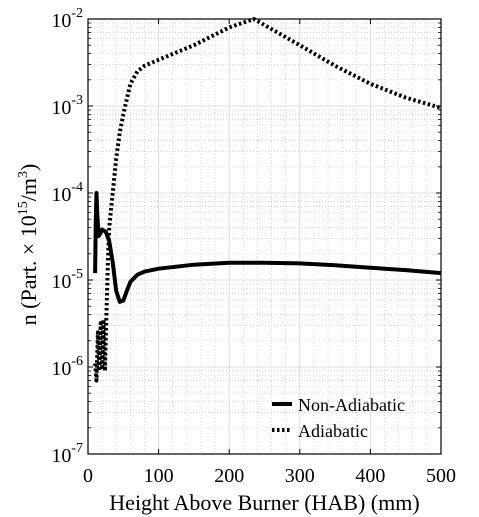 This screenshot has height=517, width=479. What do you see at coordinates (67, 236) in the screenshot?
I see `y-tick-labels: 10⁻⁷ 10⁻⁶ 10⁻⁵ 10⁻⁴ 10⁻³ 10⁻²` at bounding box center [67, 236].